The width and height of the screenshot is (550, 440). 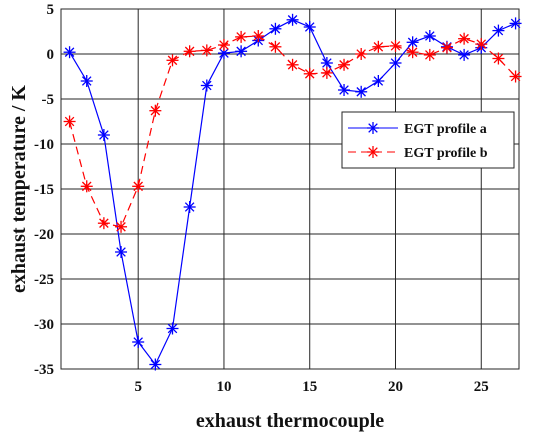 I want to click on legend-label-b: EGT profile b, so click(x=446, y=153).